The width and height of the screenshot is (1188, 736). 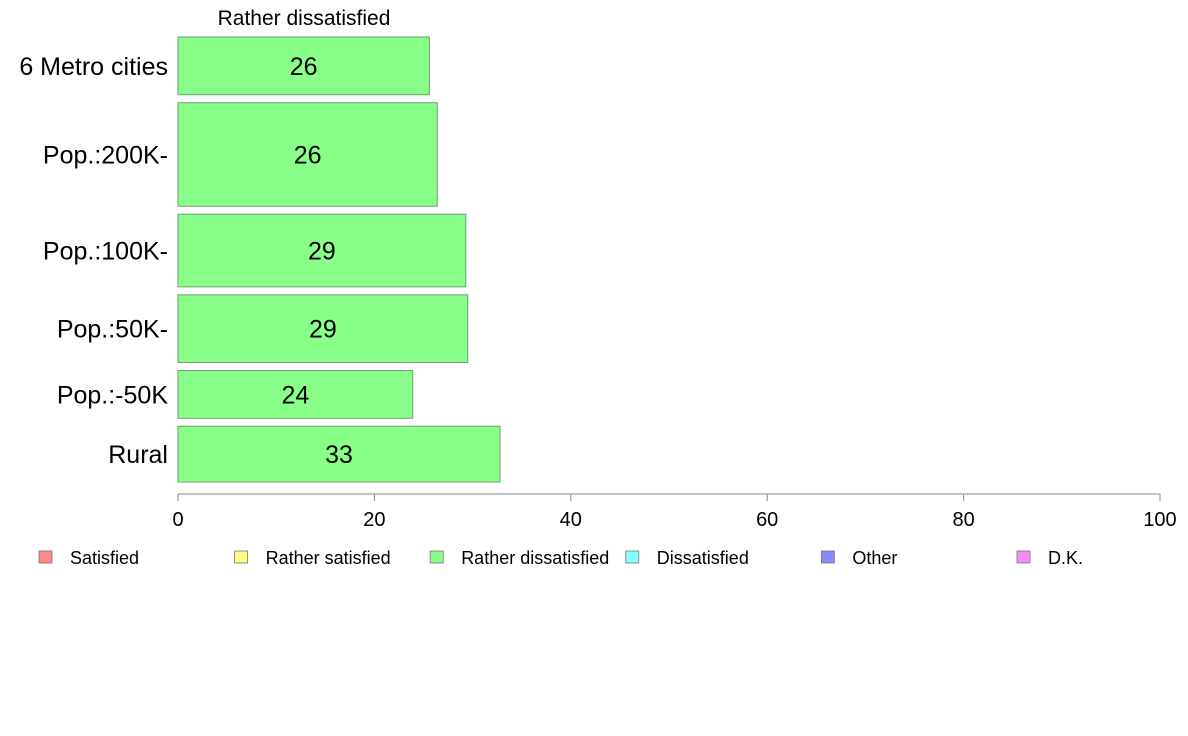 I want to click on category-label: Pop.:200K-, so click(x=105, y=155).